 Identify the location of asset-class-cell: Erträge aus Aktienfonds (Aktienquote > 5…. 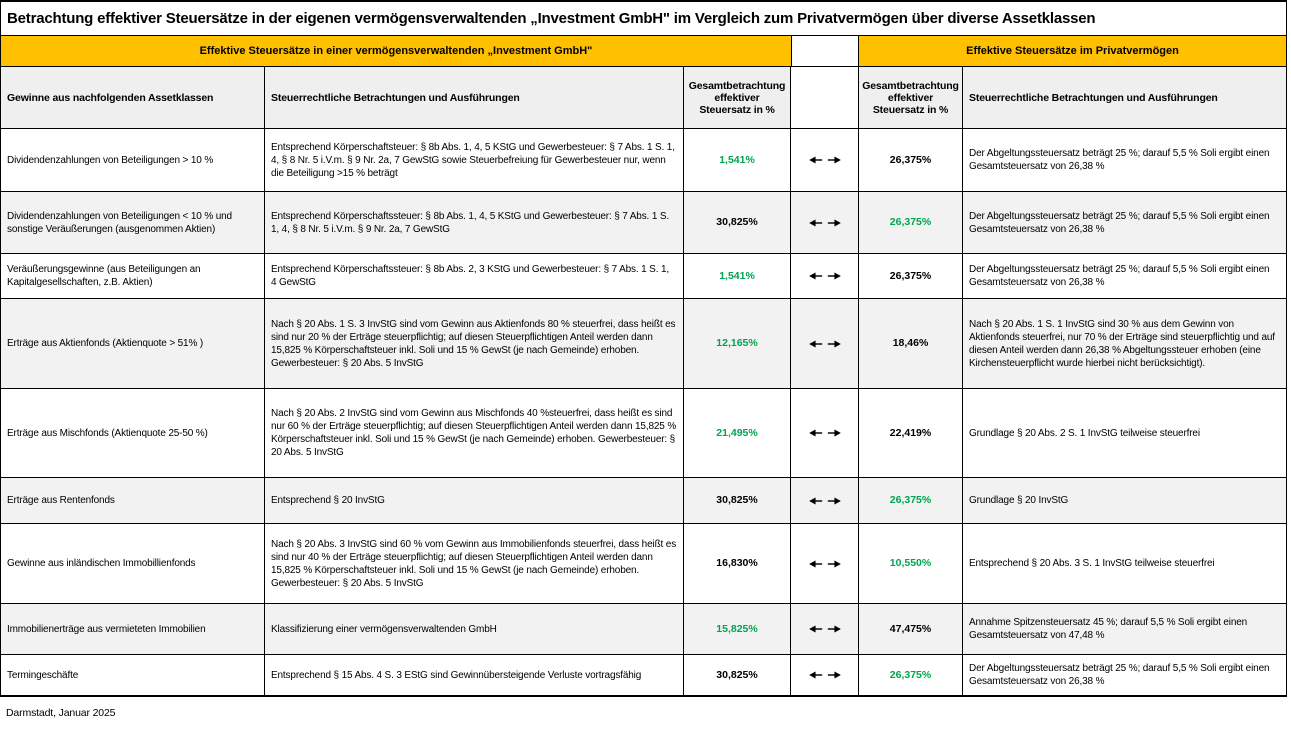
(133, 343).